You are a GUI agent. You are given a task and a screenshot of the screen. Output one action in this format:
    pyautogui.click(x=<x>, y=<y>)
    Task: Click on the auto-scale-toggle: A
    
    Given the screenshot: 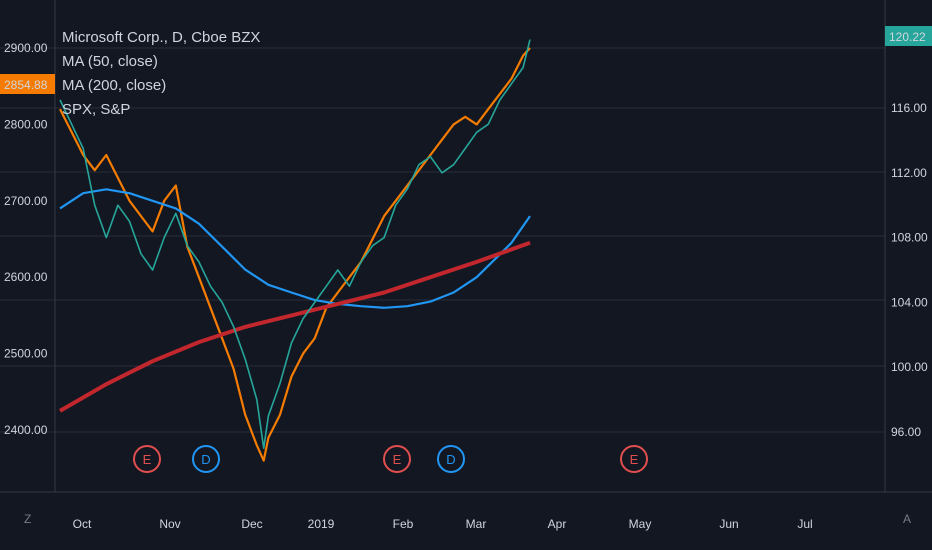 What is the action you would take?
    pyautogui.click(x=907, y=519)
    